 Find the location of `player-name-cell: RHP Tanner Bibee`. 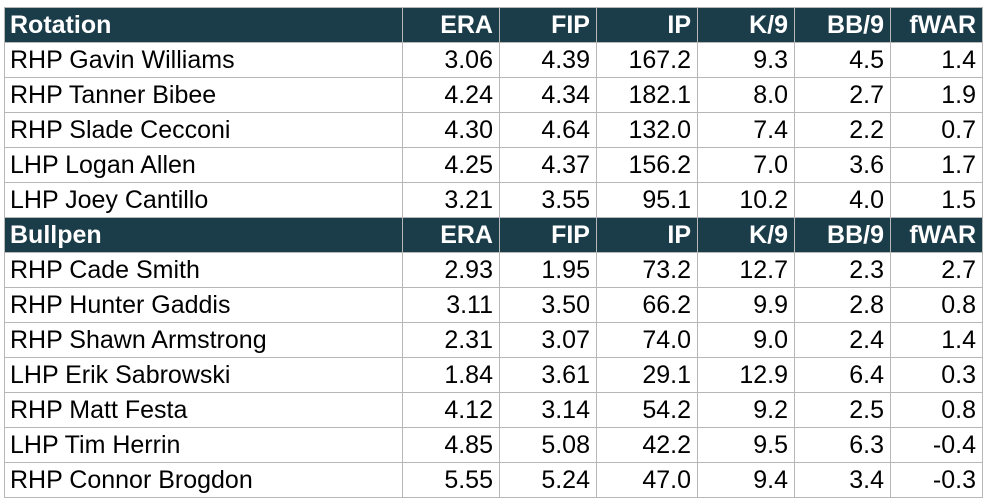

player-name-cell: RHP Tanner Bibee is located at coordinates (203, 95).